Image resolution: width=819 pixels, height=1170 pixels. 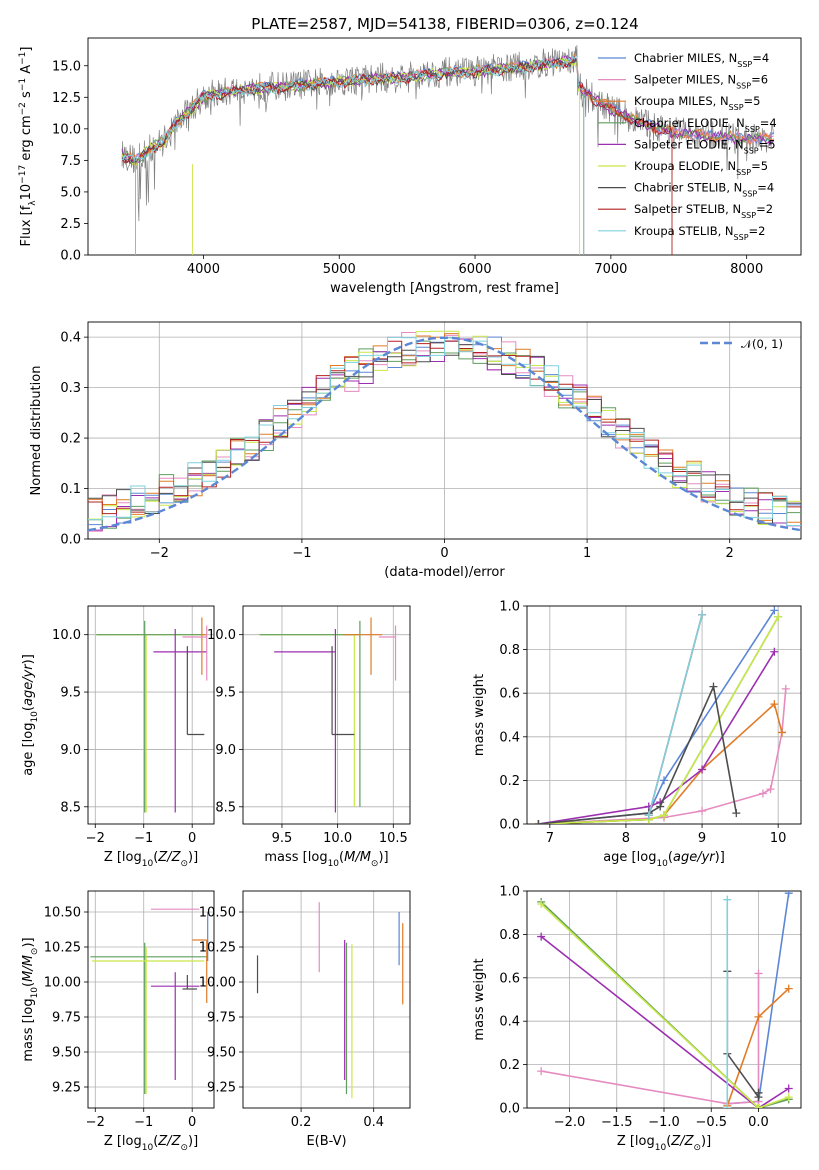 I want to click on y-tick-label: 8.5, so click(x=70, y=807).